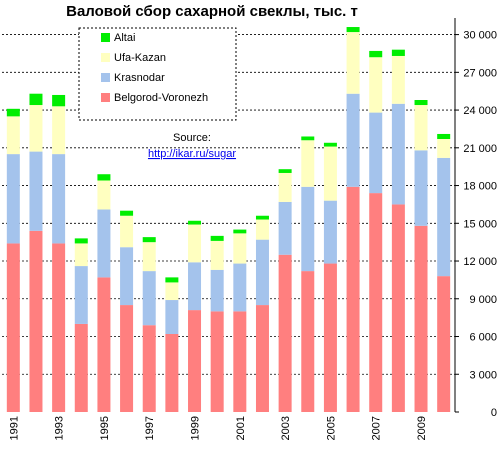 The image size is (502, 452). Describe the element at coordinates (104, 243) in the screenshot. I see `bar-segment-krasnodar-1995` at that location.